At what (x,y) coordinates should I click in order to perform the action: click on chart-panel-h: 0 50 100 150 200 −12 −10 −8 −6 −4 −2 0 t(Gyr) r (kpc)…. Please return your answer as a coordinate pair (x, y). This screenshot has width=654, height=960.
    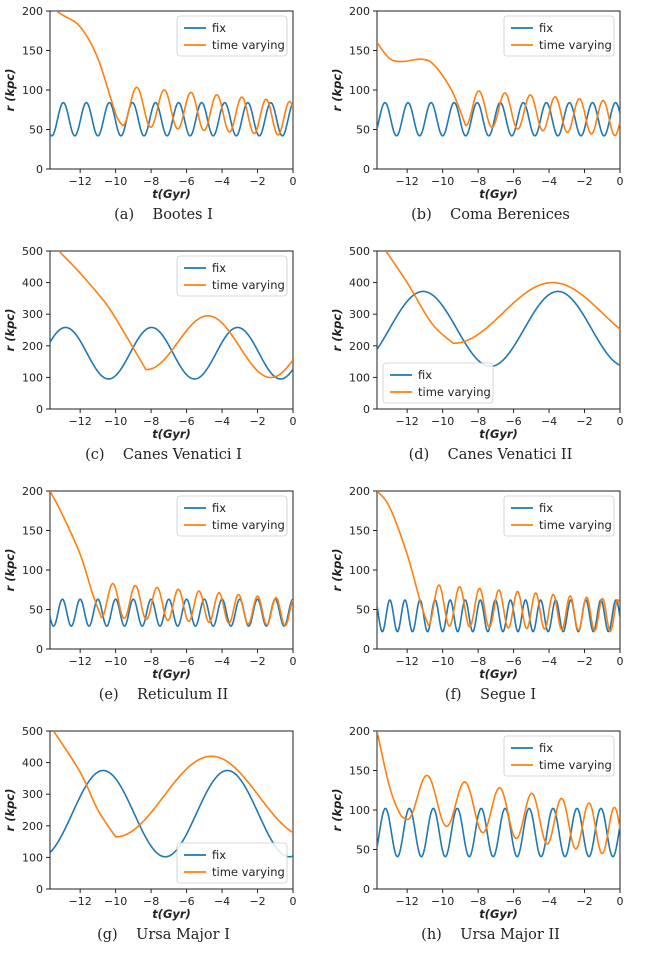
    Looking at the image, I should click on (490, 840).